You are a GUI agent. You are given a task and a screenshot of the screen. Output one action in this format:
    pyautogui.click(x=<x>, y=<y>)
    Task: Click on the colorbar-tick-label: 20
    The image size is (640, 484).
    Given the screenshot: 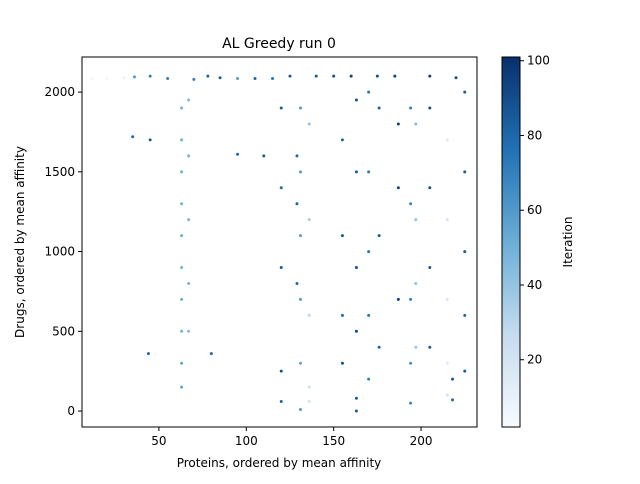 What is the action you would take?
    pyautogui.click(x=534, y=360)
    